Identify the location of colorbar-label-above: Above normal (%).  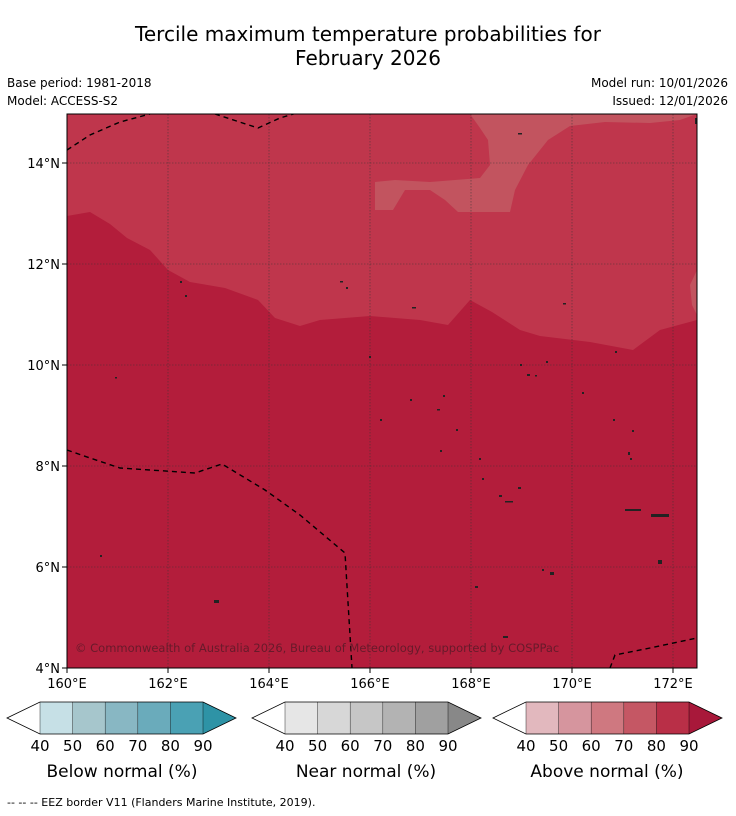
(607, 772).